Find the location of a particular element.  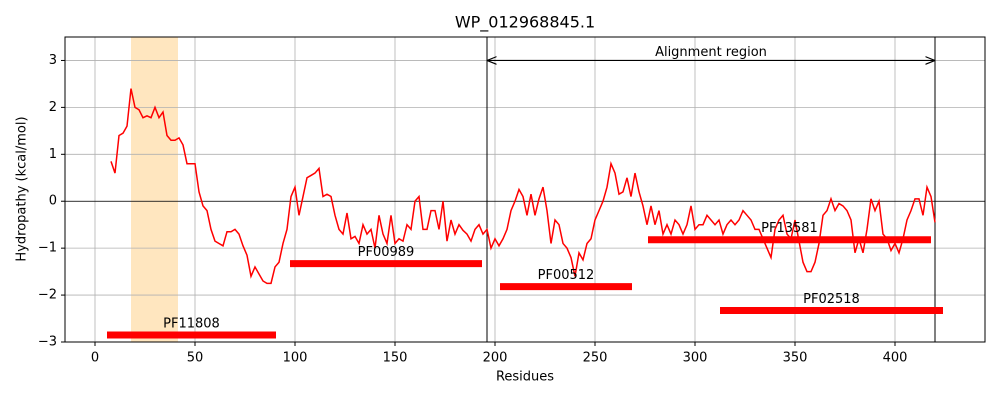

x-tick-label: 300 is located at coordinates (695, 358).